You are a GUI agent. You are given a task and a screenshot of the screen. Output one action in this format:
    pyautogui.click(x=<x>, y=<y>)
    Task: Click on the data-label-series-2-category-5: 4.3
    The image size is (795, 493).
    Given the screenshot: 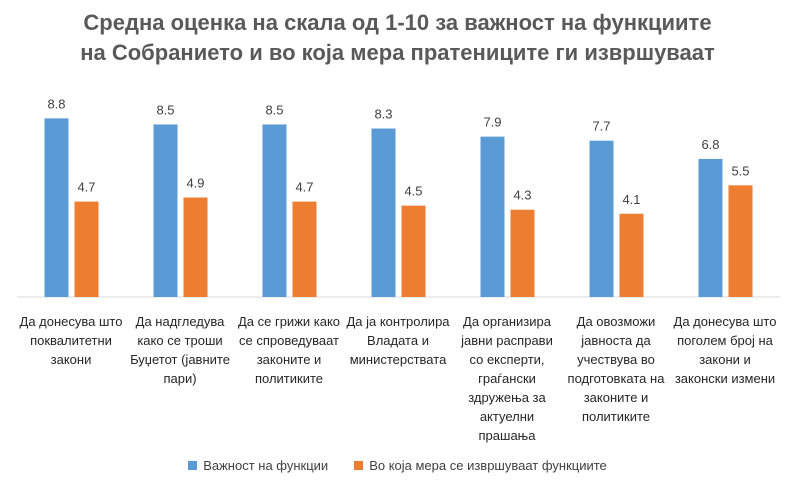 What is the action you would take?
    pyautogui.click(x=522, y=195)
    